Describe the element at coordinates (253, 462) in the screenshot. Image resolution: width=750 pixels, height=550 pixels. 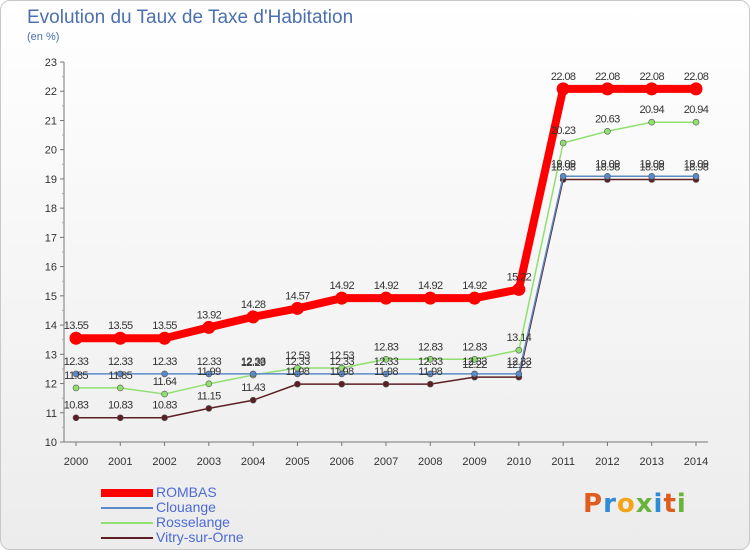
I see `x-tick-label: 2004` at that location.